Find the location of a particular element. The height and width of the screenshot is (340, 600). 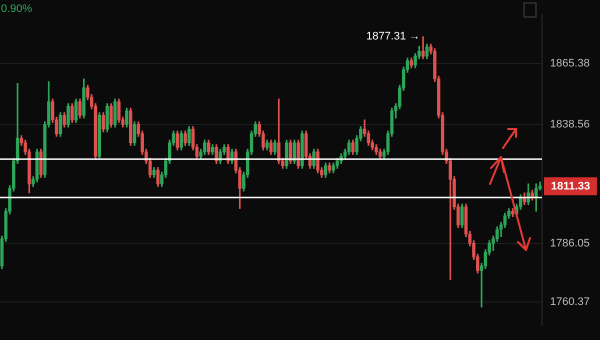

y-tick-label: 1786.05 is located at coordinates (570, 244).